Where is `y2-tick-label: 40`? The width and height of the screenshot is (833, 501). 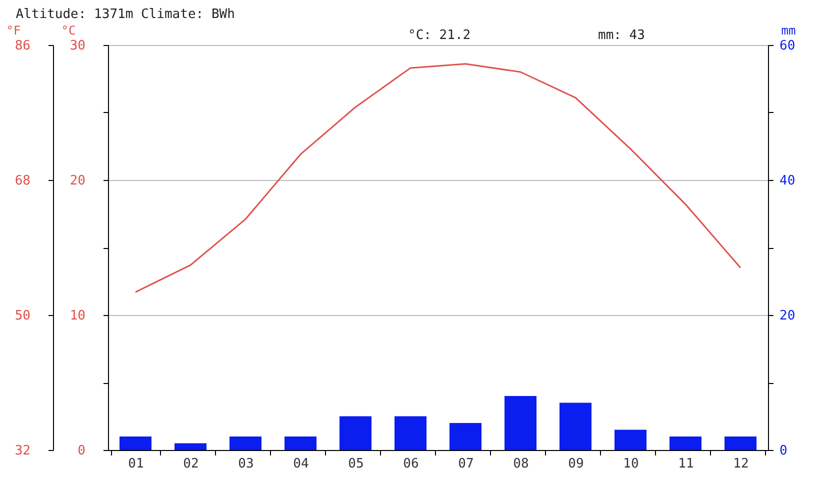
y2-tick-label: 40 is located at coordinates (788, 181).